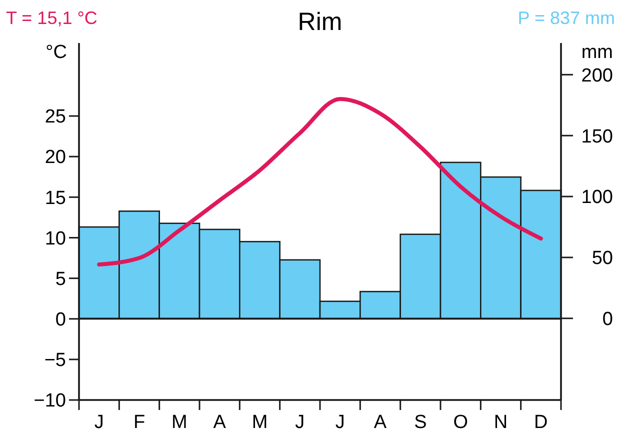 Image resolution: width=625 pixels, height=433 pixels. Describe the element at coordinates (607, 319) in the screenshot. I see `y2-tick-label: 0` at that location.